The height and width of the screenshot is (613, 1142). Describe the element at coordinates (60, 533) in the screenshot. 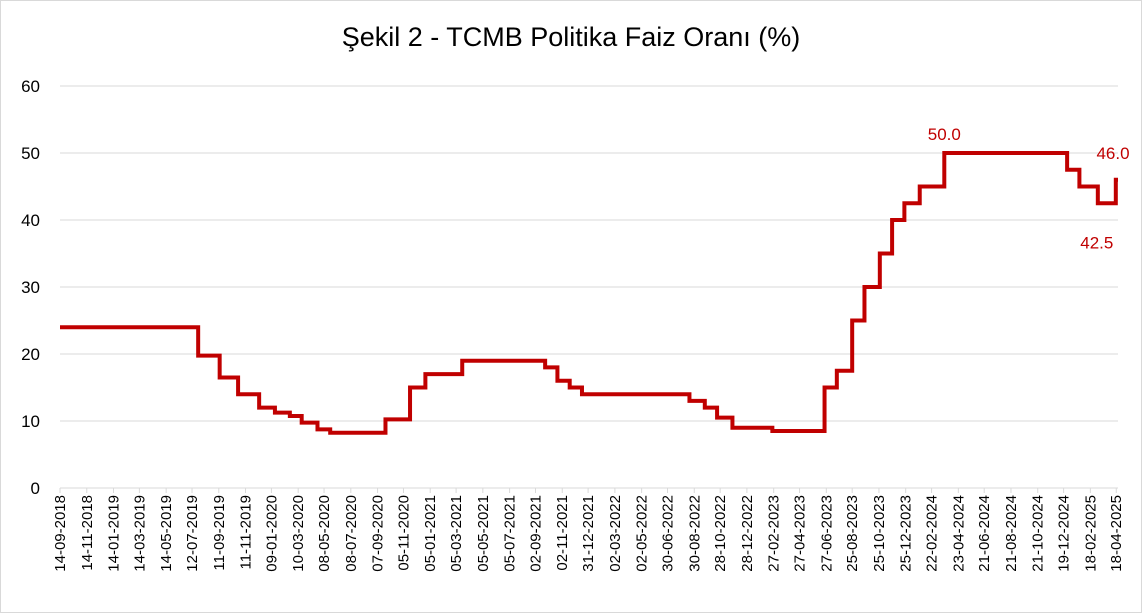

I see `x-tick-label: 14-09-2018` at that location.